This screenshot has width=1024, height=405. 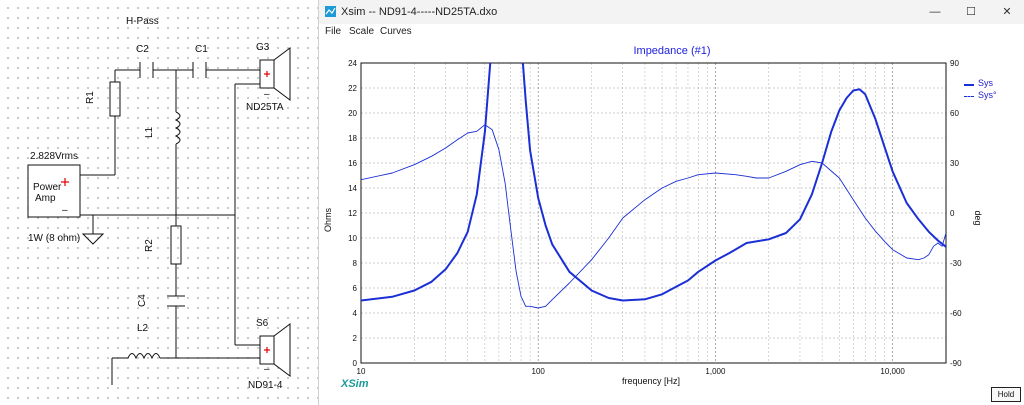 I want to click on g3-label: G3, so click(x=263, y=47).